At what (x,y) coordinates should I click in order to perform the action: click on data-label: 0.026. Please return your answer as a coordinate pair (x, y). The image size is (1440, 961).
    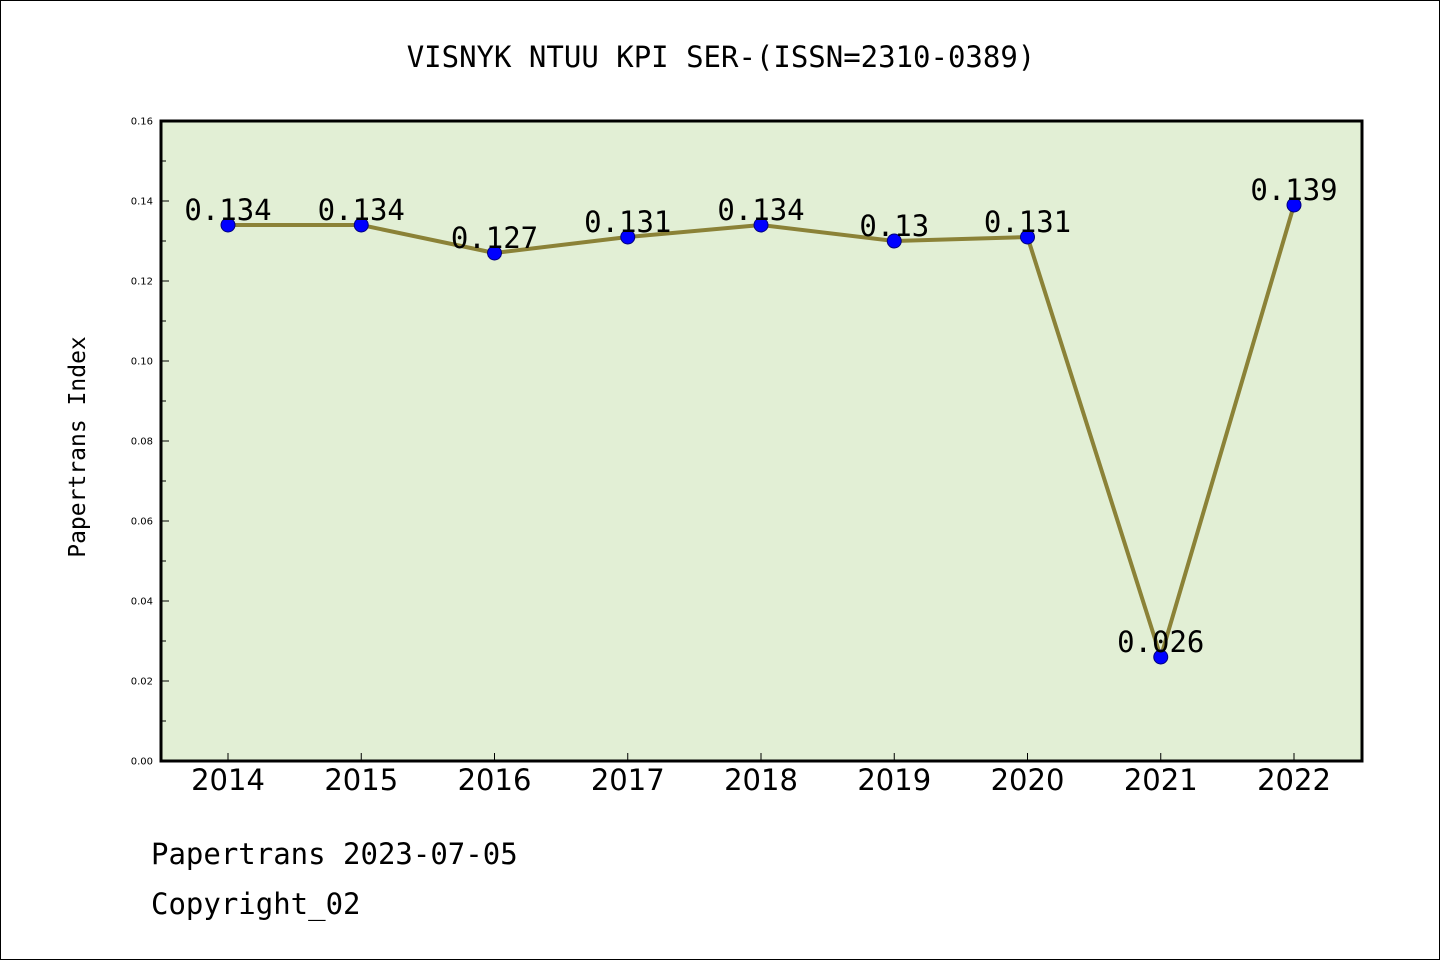
    Looking at the image, I should click on (1160, 642).